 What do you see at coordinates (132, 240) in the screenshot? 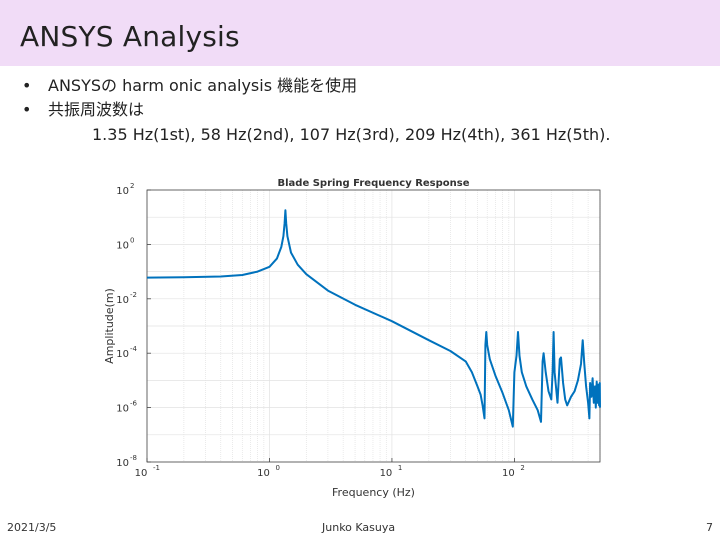
I see `y-tick-exponent: 0` at bounding box center [132, 240].